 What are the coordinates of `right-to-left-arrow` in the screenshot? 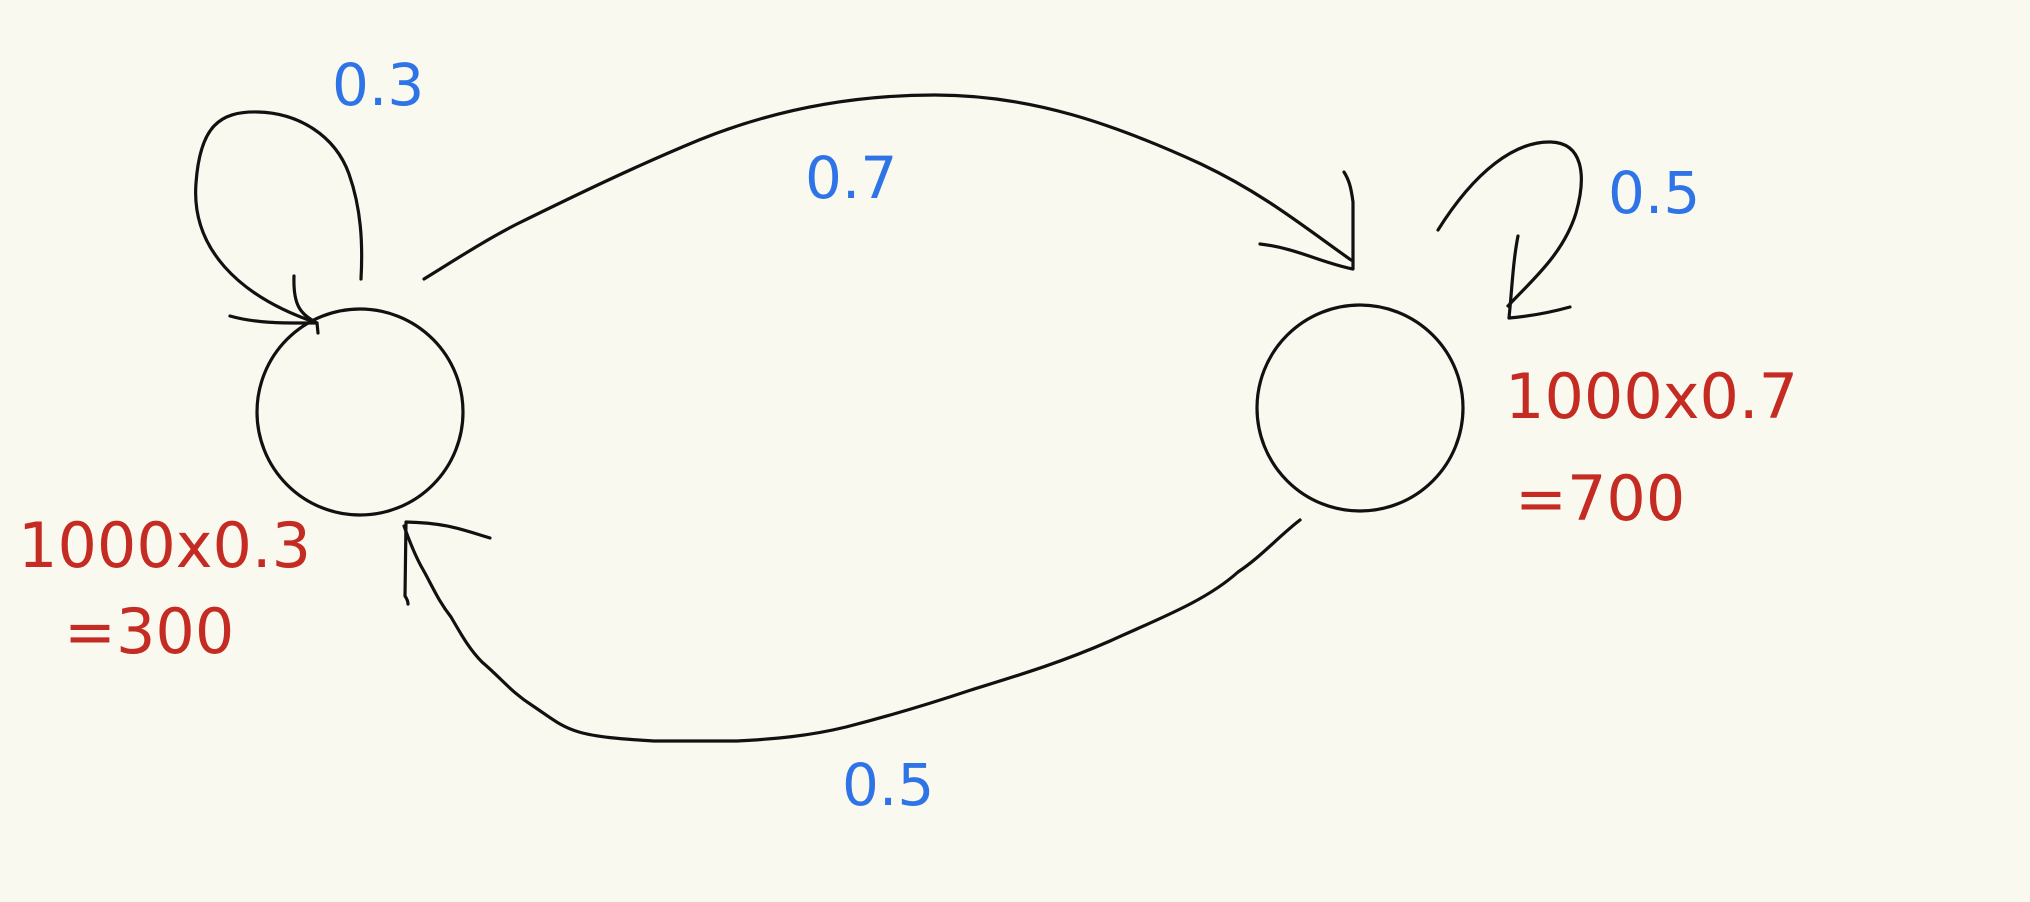 It's located at (852, 630).